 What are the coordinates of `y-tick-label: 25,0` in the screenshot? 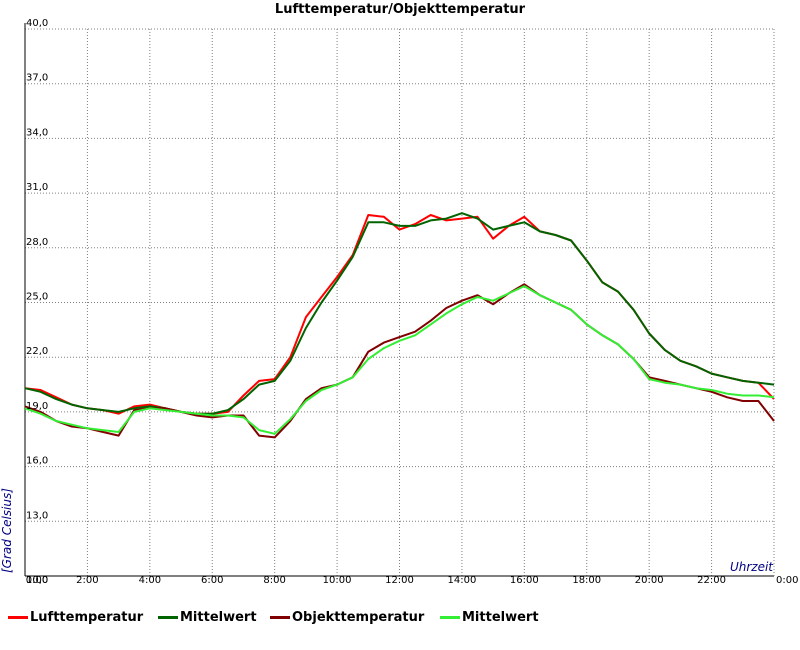 It's located at (37, 297).